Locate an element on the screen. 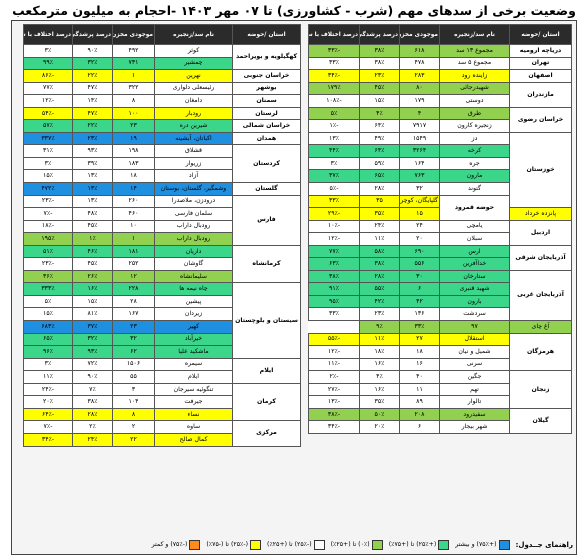 This screenshot has width=588, height=556. volume-cell: ۱۰۴ is located at coordinates (133, 402).